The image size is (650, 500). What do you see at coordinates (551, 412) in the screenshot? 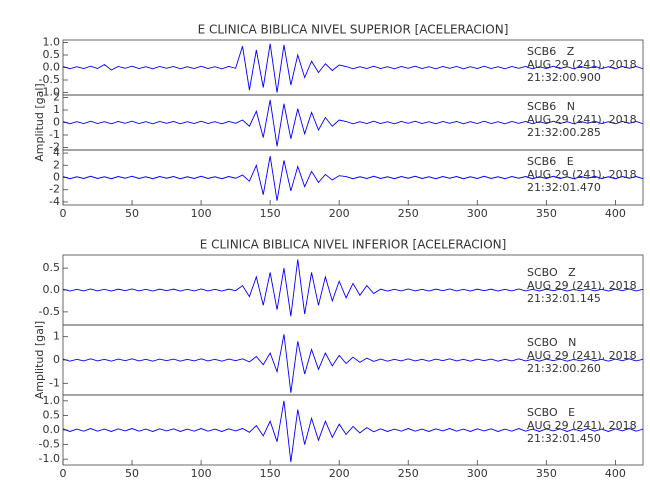
I see `station-label: SCBO E` at bounding box center [551, 412].